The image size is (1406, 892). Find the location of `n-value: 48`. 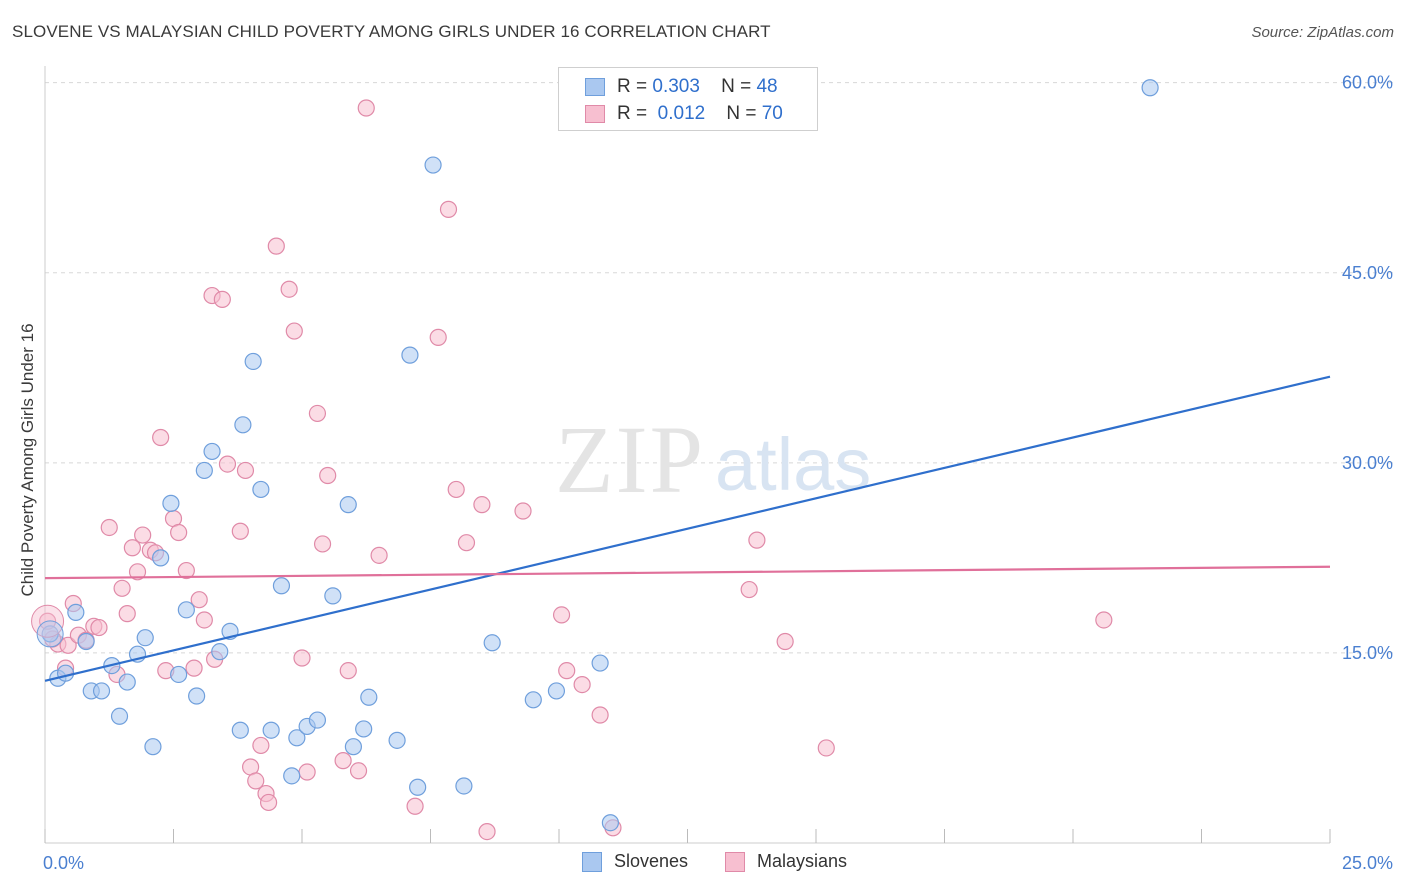

n-value: 48 is located at coordinates (767, 86).